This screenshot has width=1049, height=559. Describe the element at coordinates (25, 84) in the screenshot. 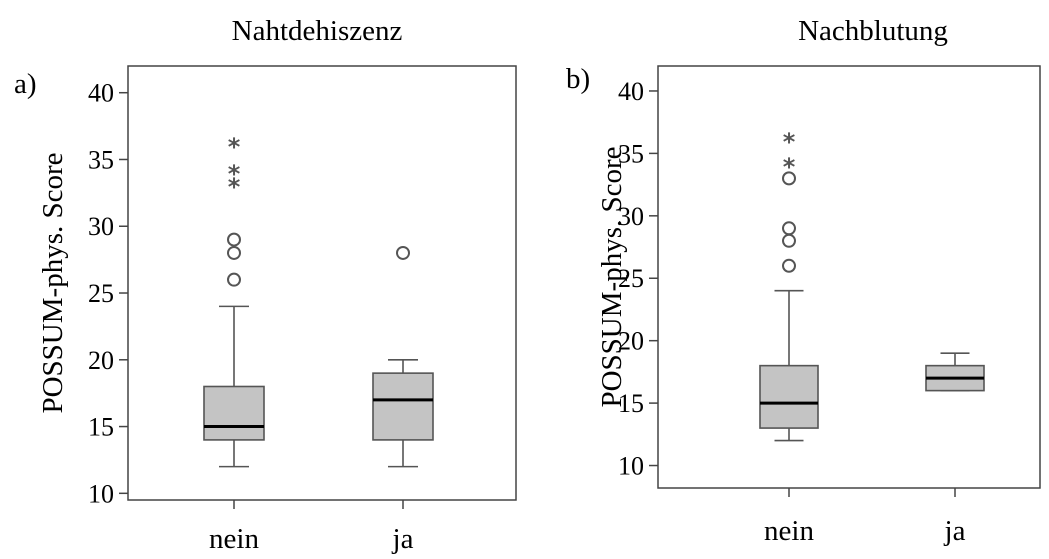

I see `panel-label: a)` at that location.